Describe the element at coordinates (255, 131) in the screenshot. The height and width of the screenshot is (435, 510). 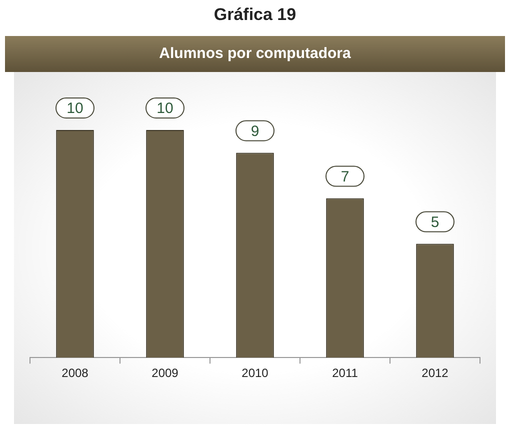
I see `data-label: 9` at that location.